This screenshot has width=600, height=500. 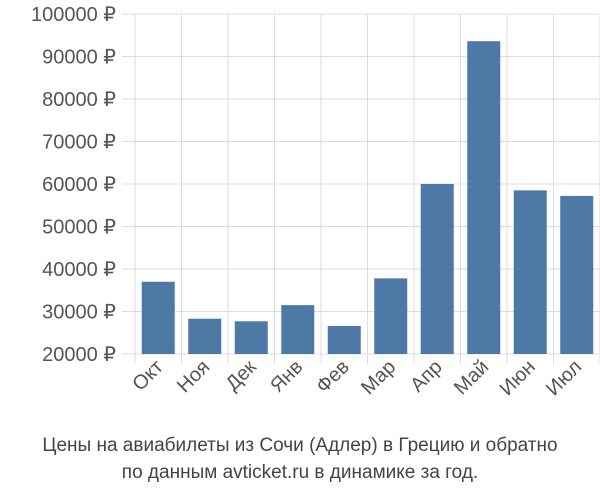 I want to click on x-tick-label: Окт, so click(x=147, y=375).